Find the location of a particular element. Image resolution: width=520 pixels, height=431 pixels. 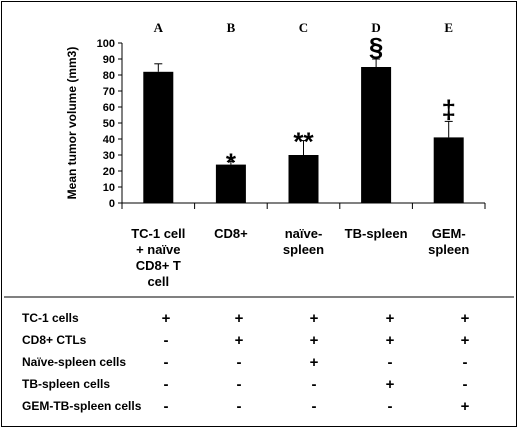

significance-mark: § is located at coordinates (376, 47).